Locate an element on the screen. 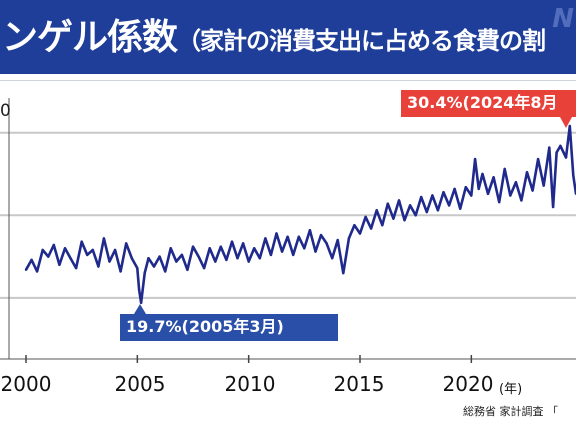  annotation-low: 19.7%(2005年3月) is located at coordinates (229, 327).